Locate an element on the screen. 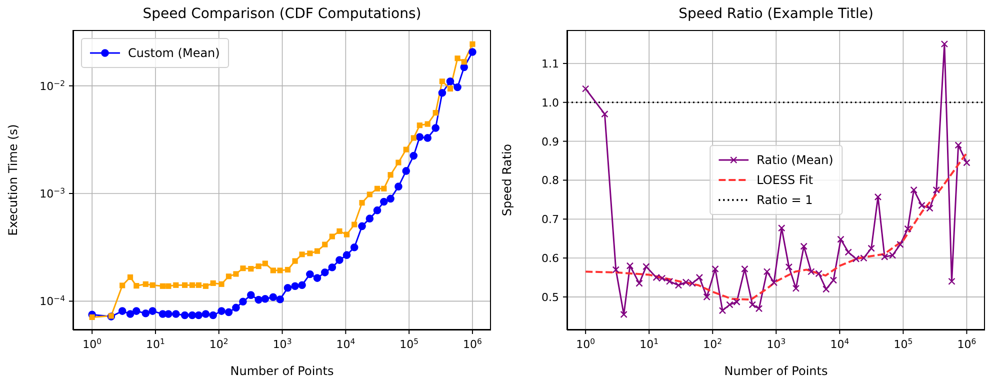 Image resolution: width=989 pixels, height=390 pixels. x-tick-label: 10$^{2}$ is located at coordinates (712, 343).